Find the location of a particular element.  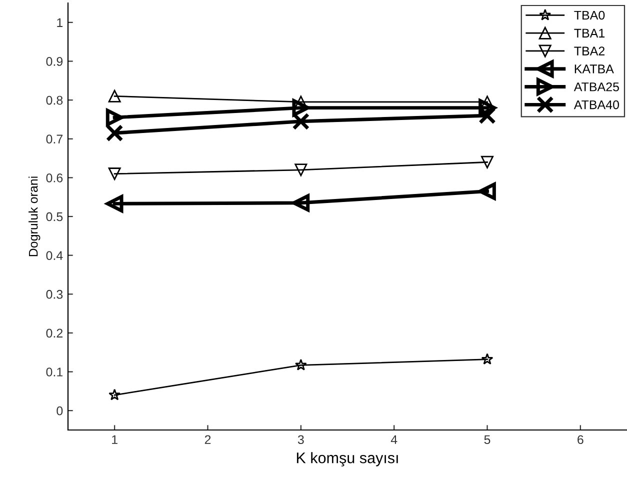

y-tick-label: 0 is located at coordinates (59, 411).